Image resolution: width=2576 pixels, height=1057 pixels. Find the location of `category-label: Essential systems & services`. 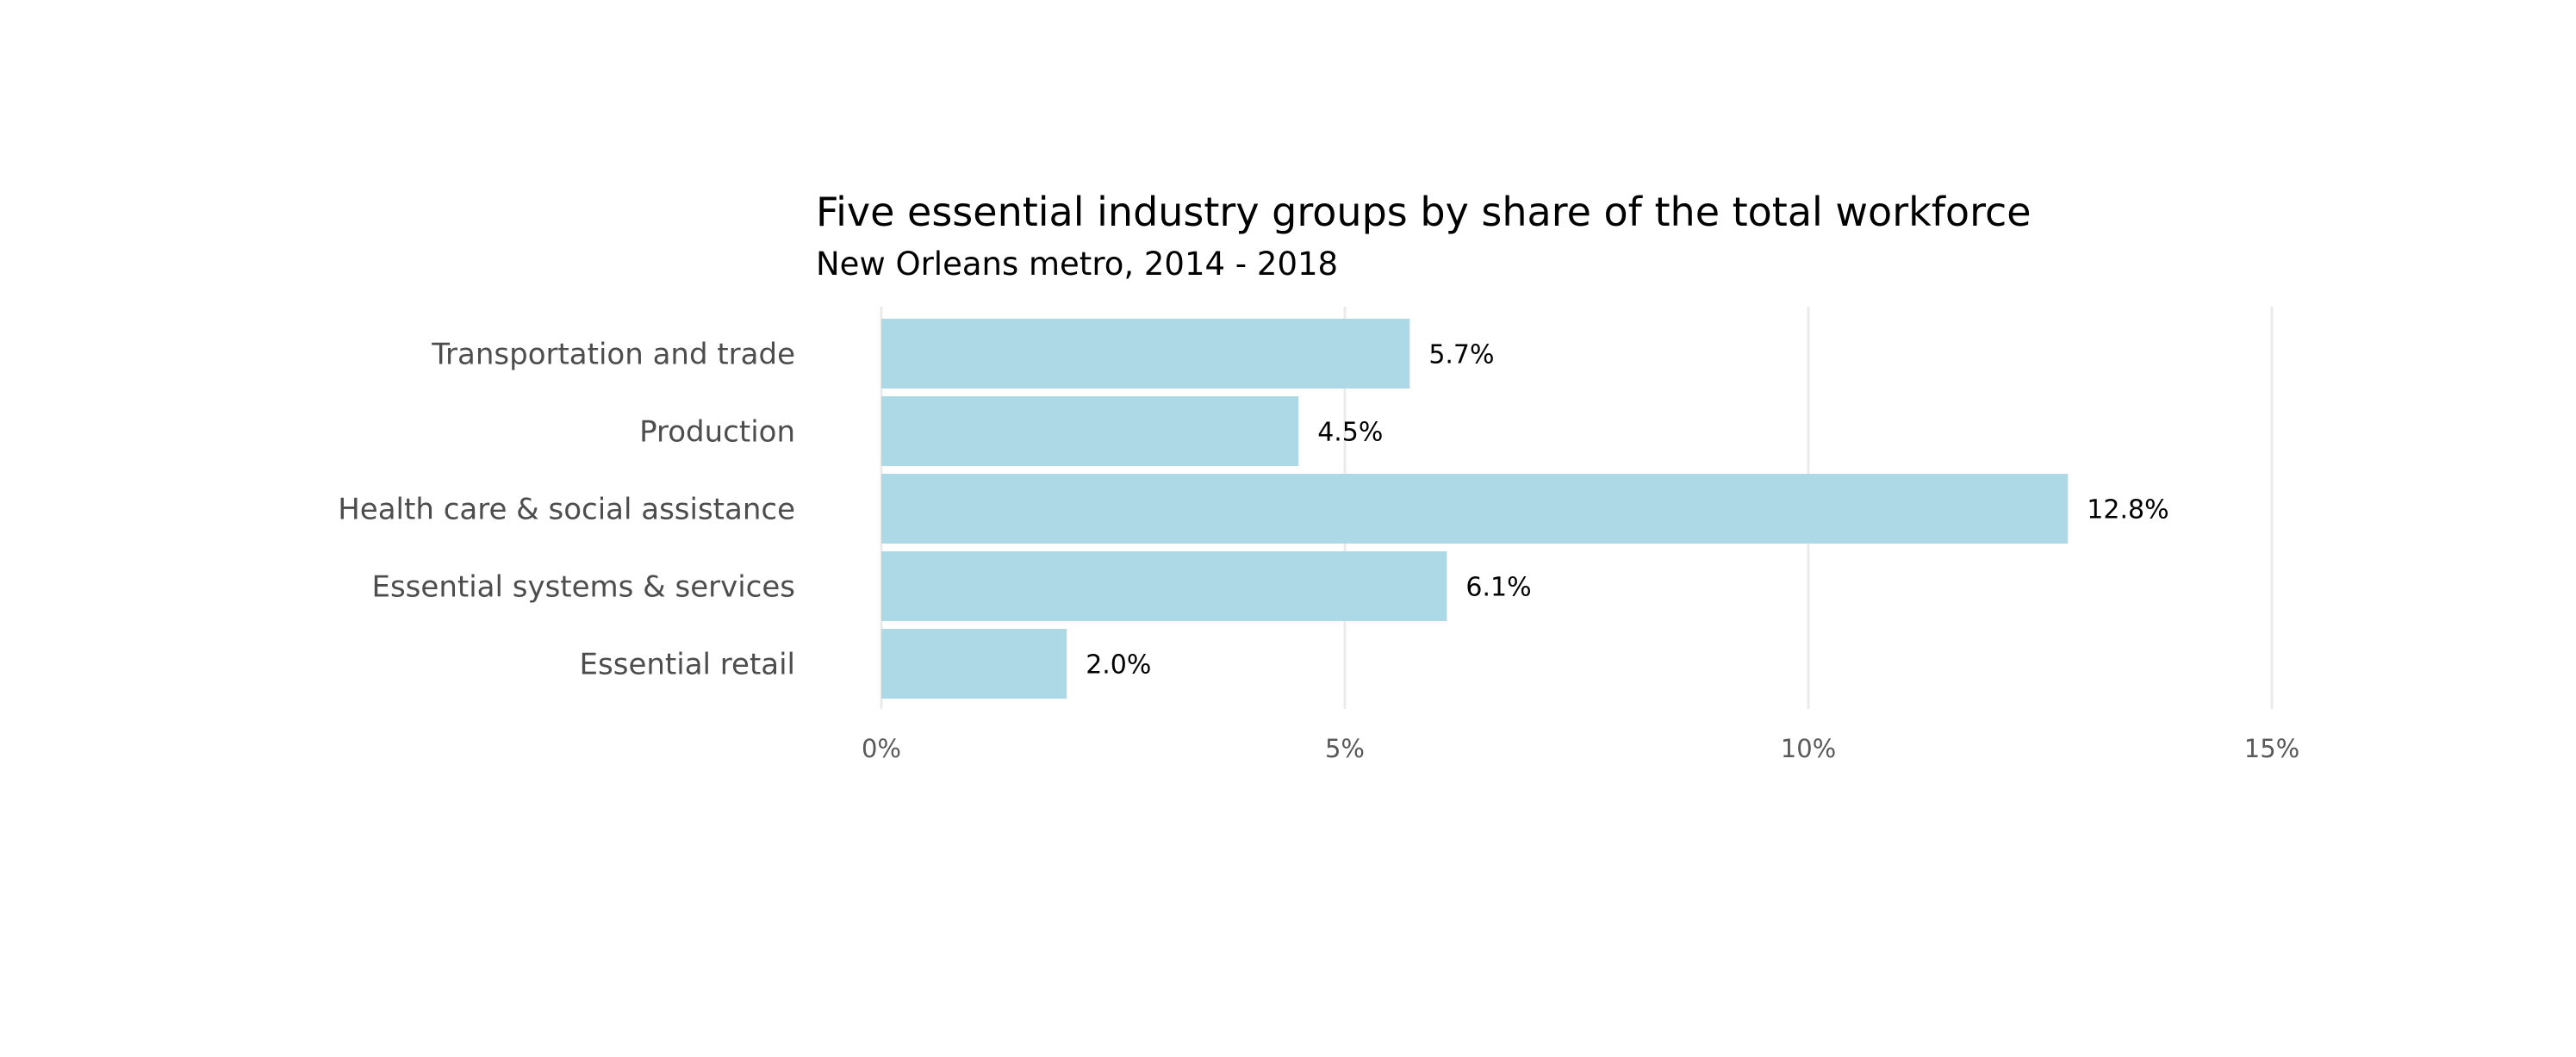

category-label: Essential systems & services is located at coordinates (583, 587).